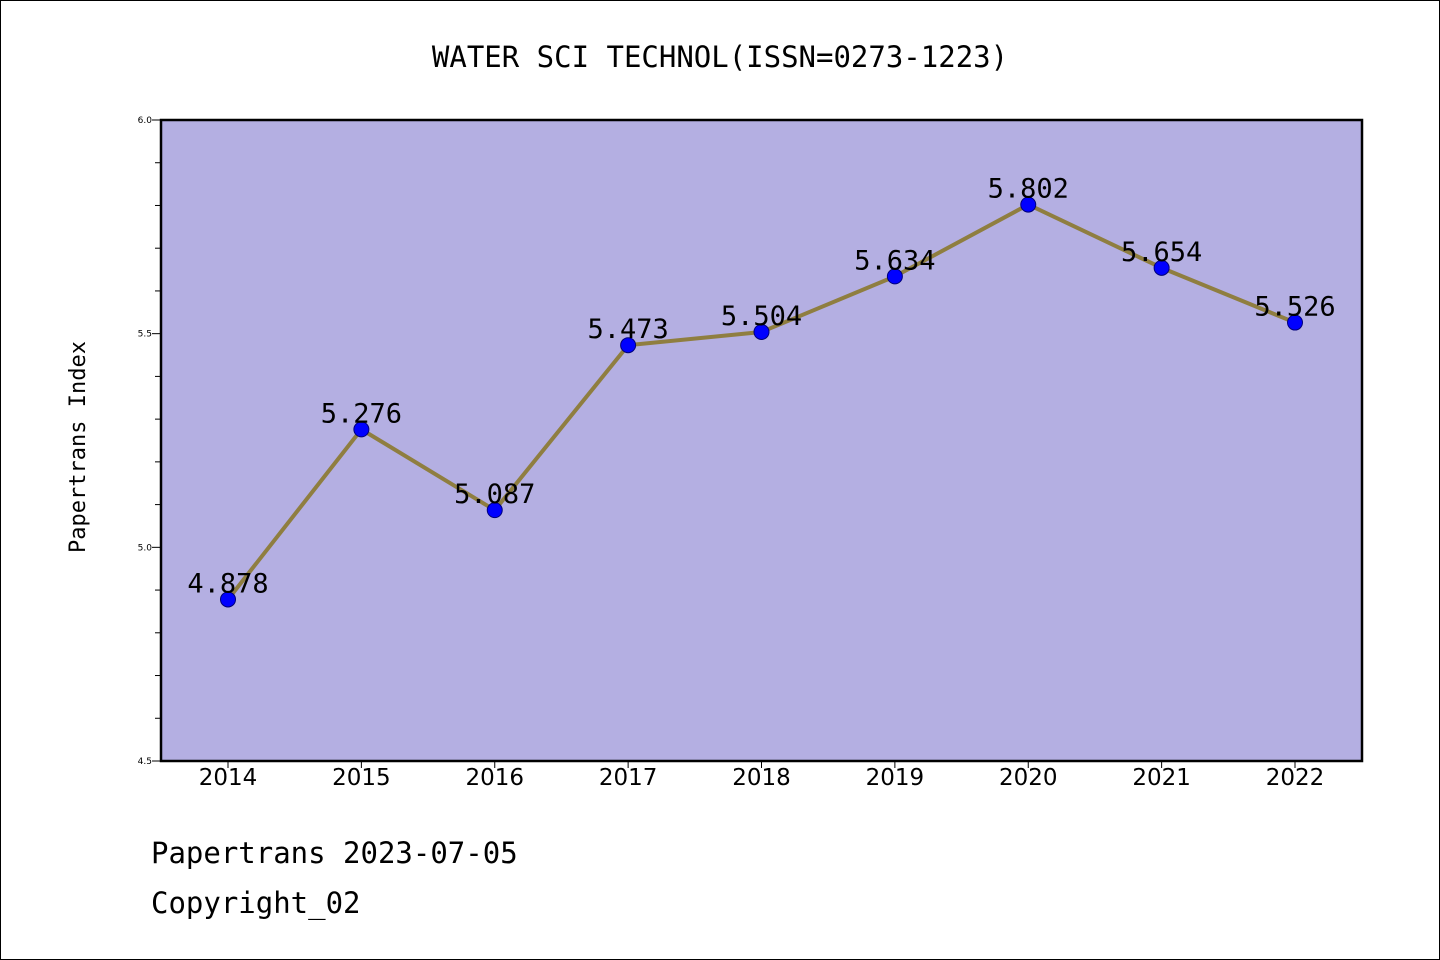  Describe the element at coordinates (1294, 307) in the screenshot. I see `data-label: 5.526` at that location.